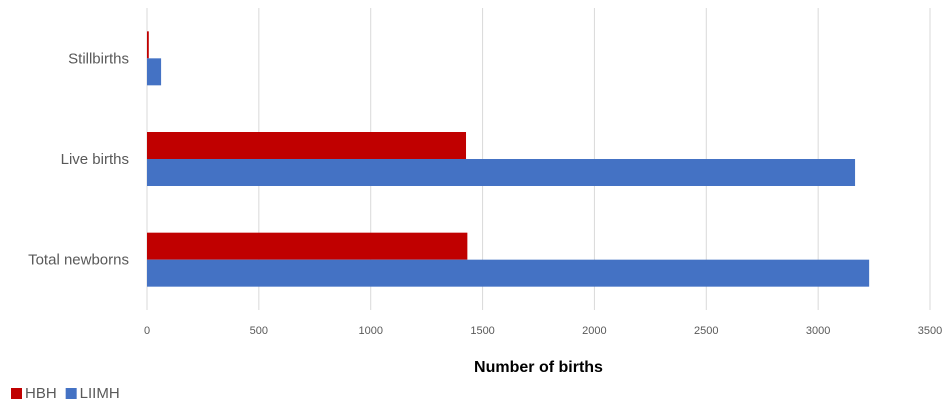  Describe the element at coordinates (78, 260) in the screenshot. I see `category-label: Total newborns` at that location.